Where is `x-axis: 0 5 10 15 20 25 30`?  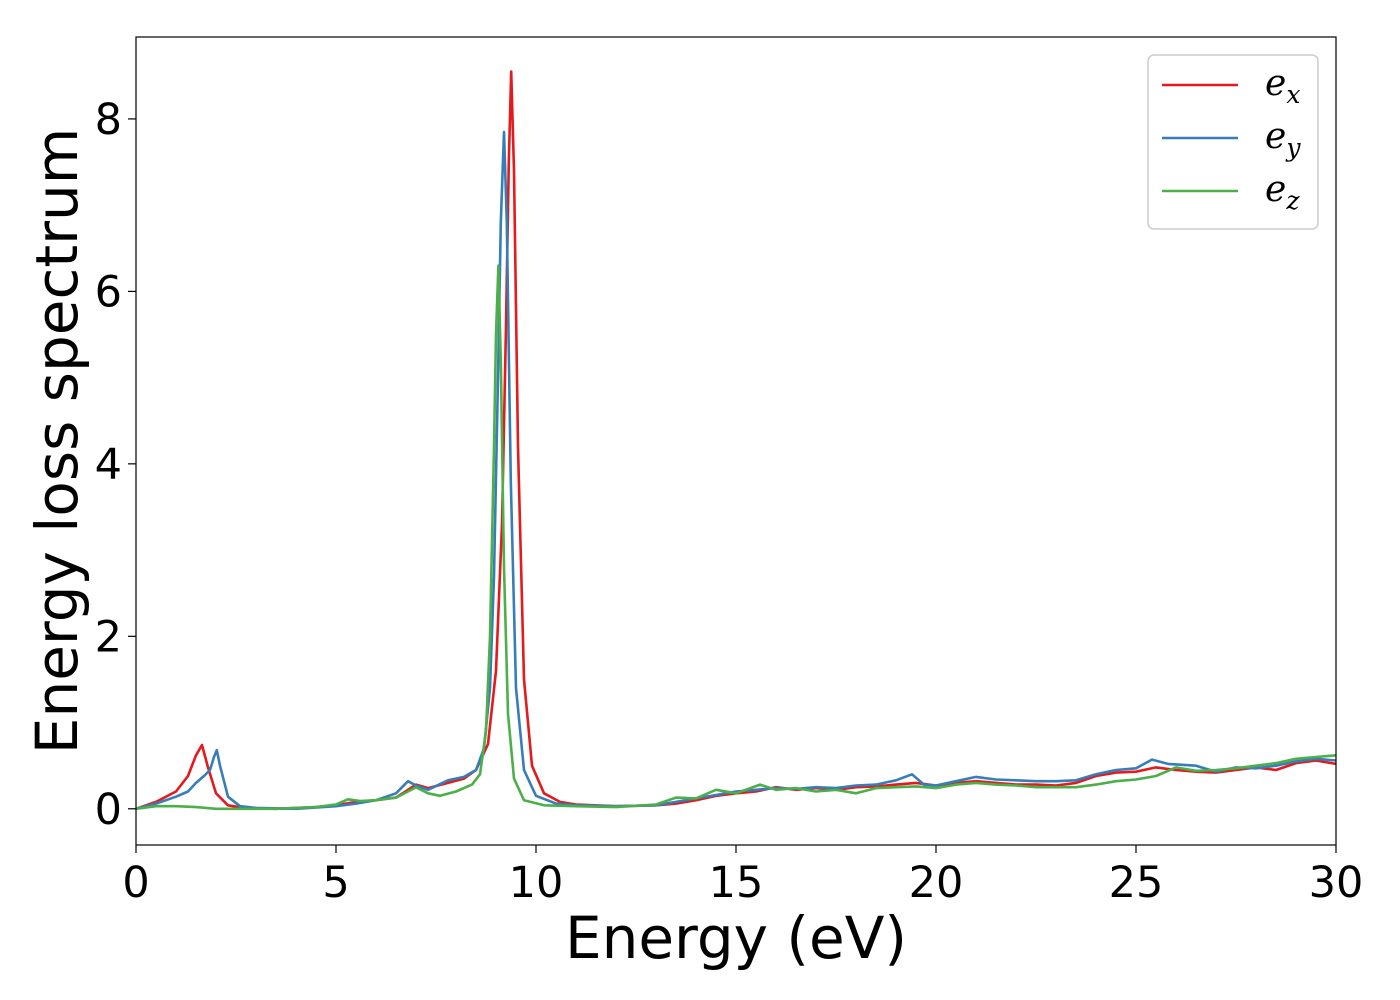 x-axis: 0 5 10 15 20 25 30 is located at coordinates (742, 876).